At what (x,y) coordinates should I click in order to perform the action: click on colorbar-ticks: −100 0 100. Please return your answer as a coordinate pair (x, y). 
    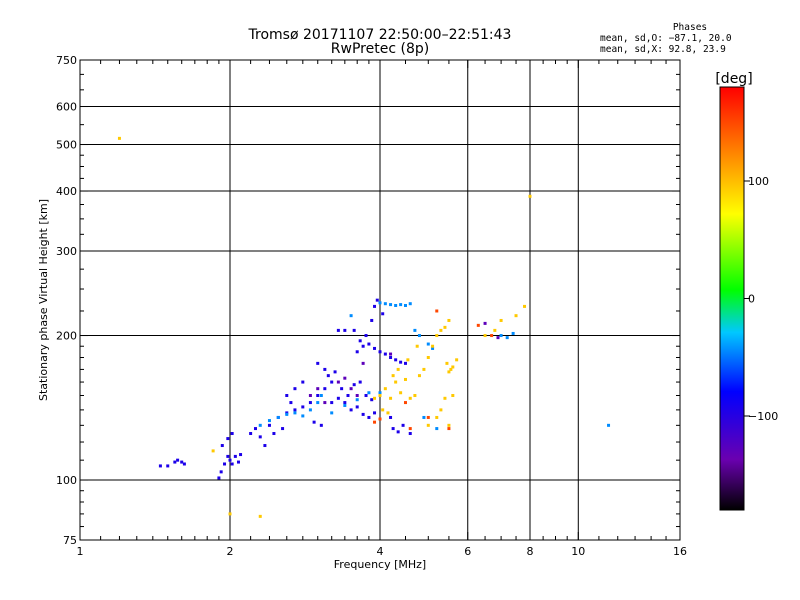
    Looking at the image, I should click on (761, 299).